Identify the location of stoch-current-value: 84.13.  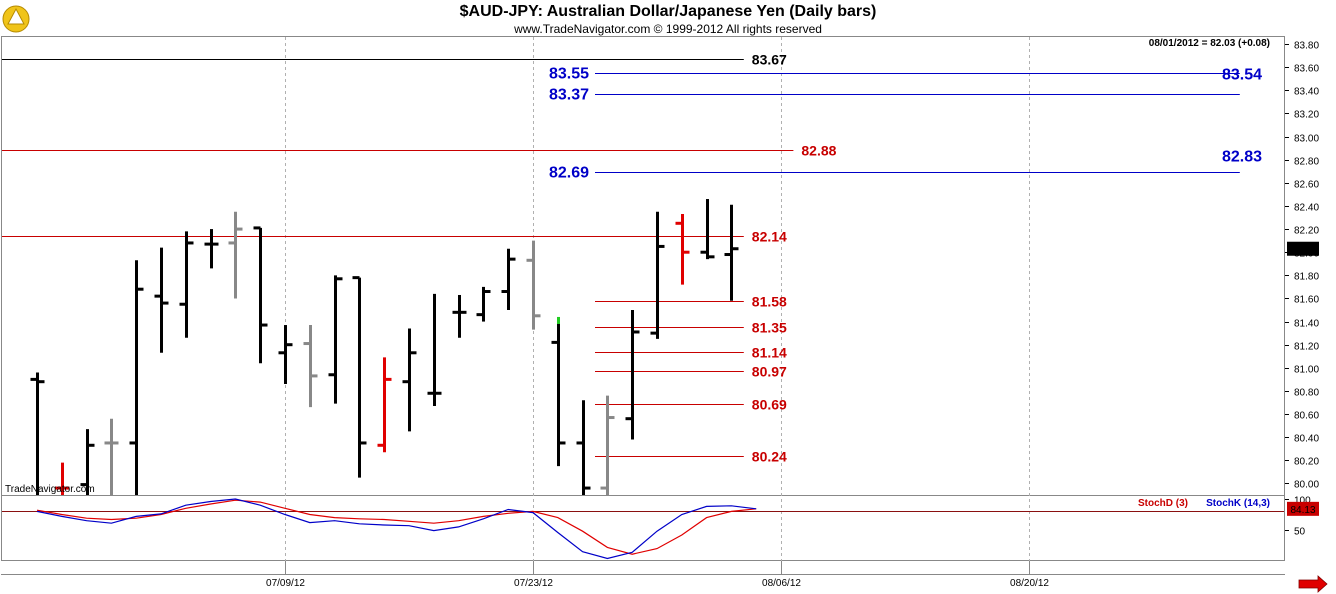
(1302, 510).